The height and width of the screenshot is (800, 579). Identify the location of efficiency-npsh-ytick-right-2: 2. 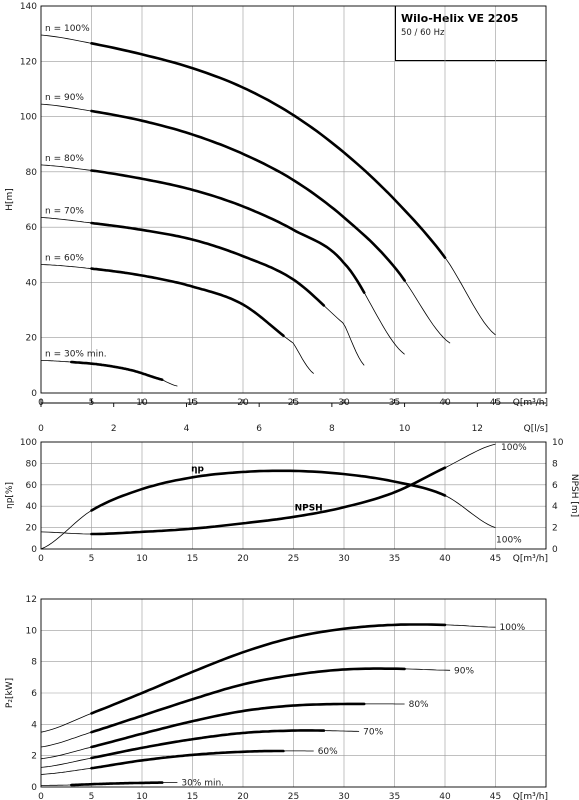
(555, 529).